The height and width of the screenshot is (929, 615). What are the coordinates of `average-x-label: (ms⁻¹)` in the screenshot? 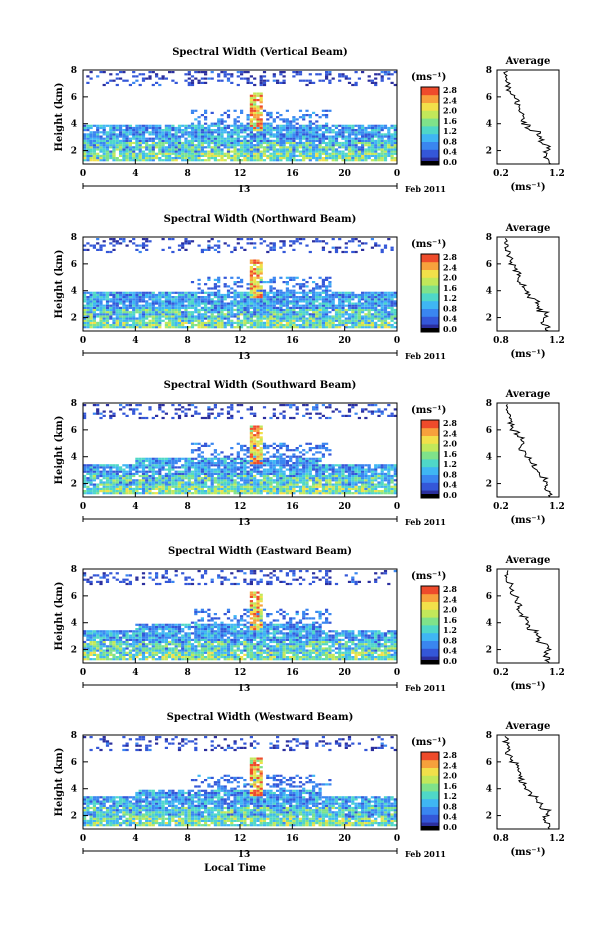 It's located at (527, 187).